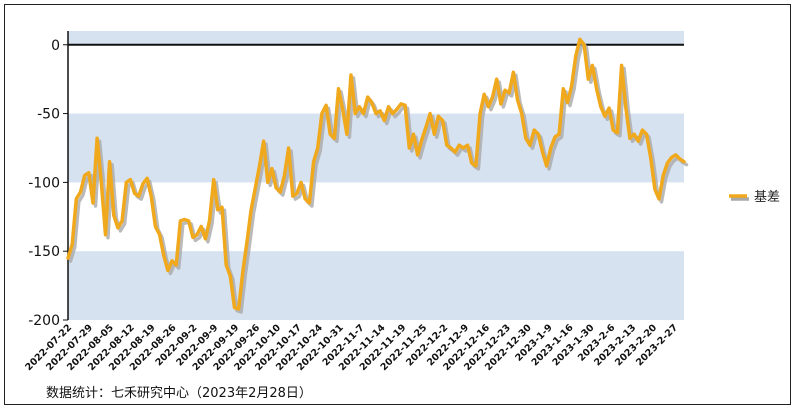  Describe the element at coordinates (767, 197) in the screenshot. I see `legend-label: 基差` at that location.